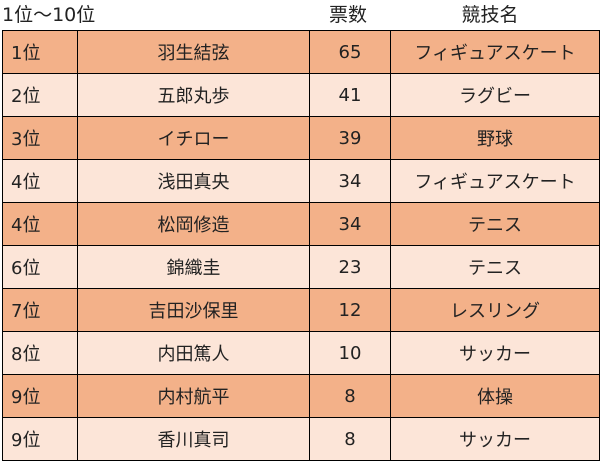 This screenshot has height=465, width=600. What do you see at coordinates (40, 267) in the screenshot?
I see `rank-cell: 6位` at bounding box center [40, 267].